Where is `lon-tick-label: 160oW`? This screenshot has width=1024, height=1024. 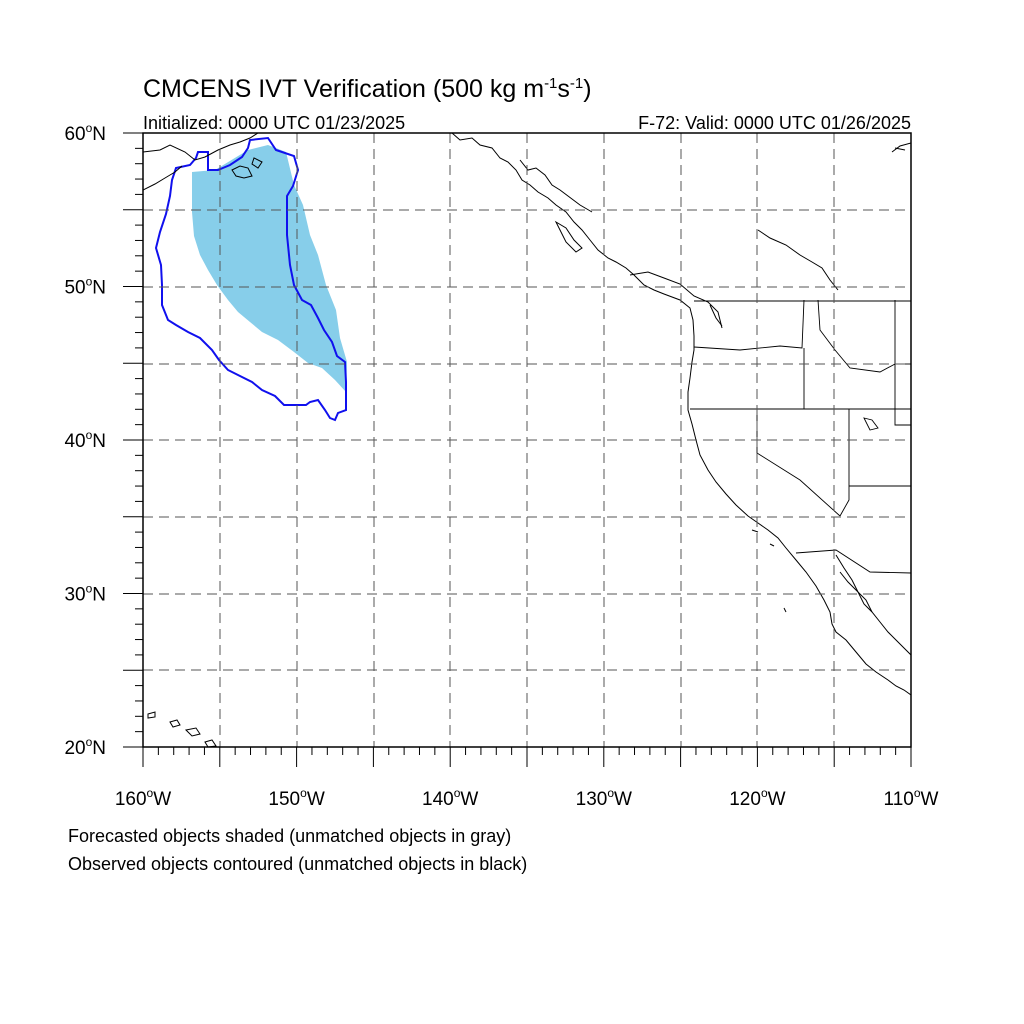 lon-tick-label: 160oW is located at coordinates (143, 798).